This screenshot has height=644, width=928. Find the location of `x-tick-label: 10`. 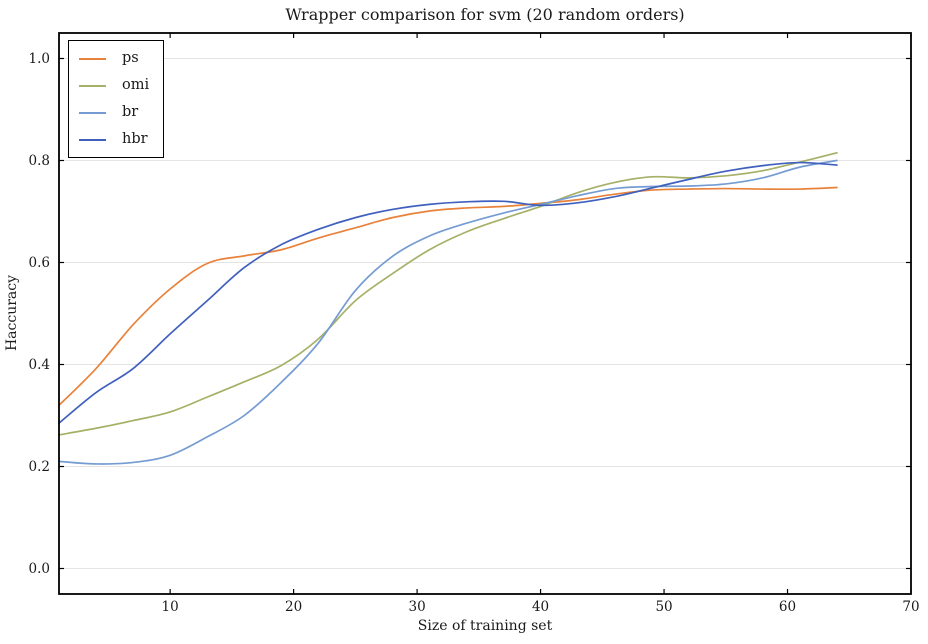

x-tick-label: 10 is located at coordinates (170, 607).